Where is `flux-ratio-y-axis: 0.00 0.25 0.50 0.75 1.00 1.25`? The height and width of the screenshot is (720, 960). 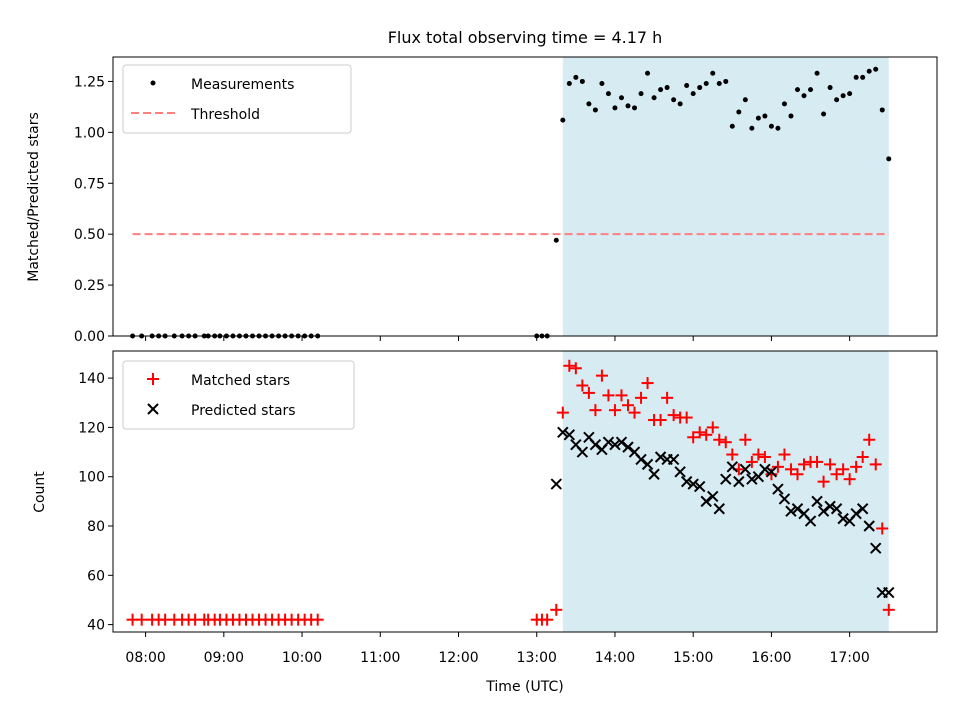
flux-ratio-y-axis: 0.00 0.25 0.50 0.75 1.00 1.25 is located at coordinates (93, 209).